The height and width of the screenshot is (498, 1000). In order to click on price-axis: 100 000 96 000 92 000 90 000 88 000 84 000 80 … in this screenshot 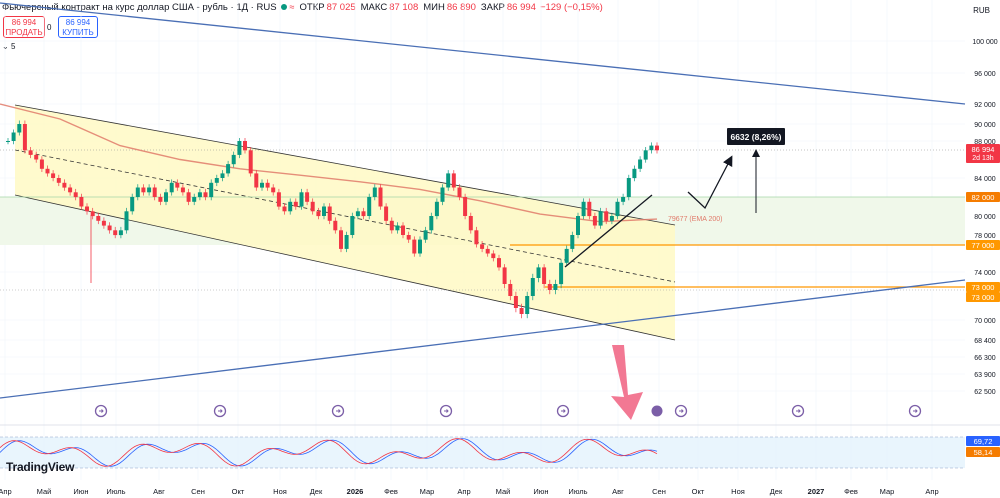, I will do `click(984, 217)`.